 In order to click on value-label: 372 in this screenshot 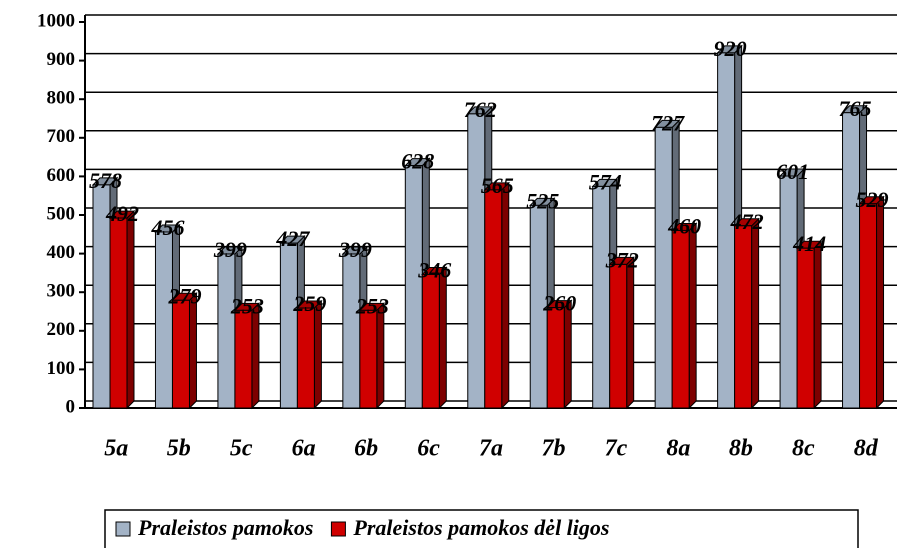, I will do `click(622, 259)`.